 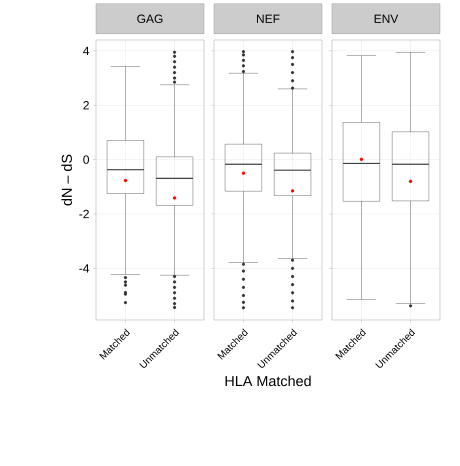 What do you see at coordinates (84, 214) in the screenshot?
I see `y-tick-label: -2` at bounding box center [84, 214].